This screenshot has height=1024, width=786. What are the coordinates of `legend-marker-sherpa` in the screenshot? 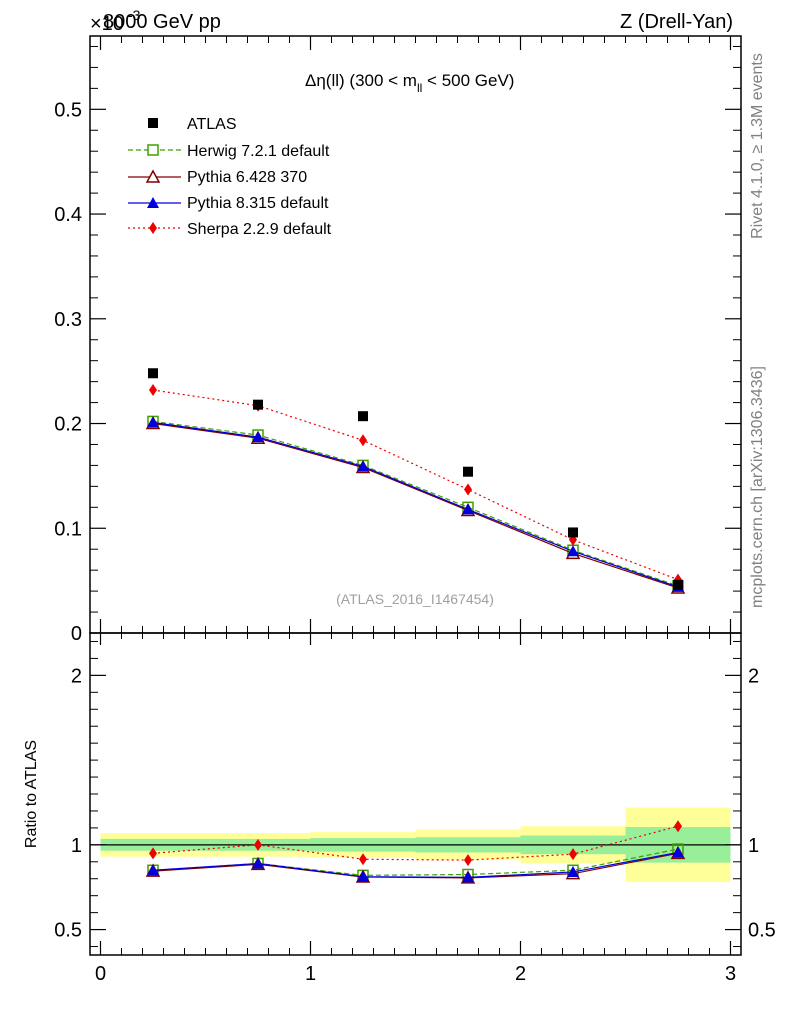 It's located at (153, 228).